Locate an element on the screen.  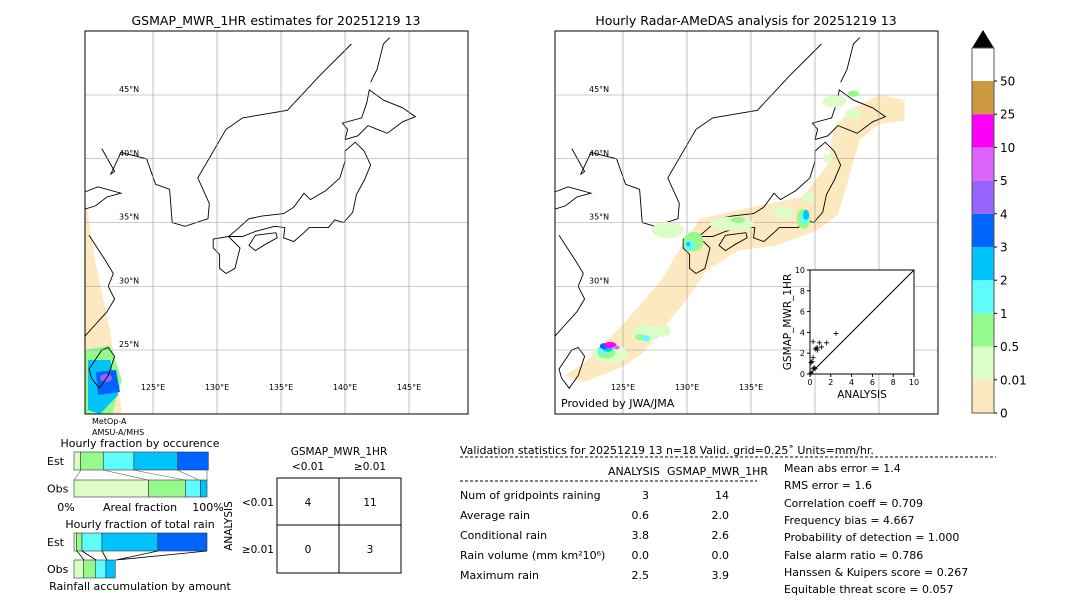
map-title: GSMAP_MWR_1HR estimates for 20251219 13 is located at coordinates (276, 20).